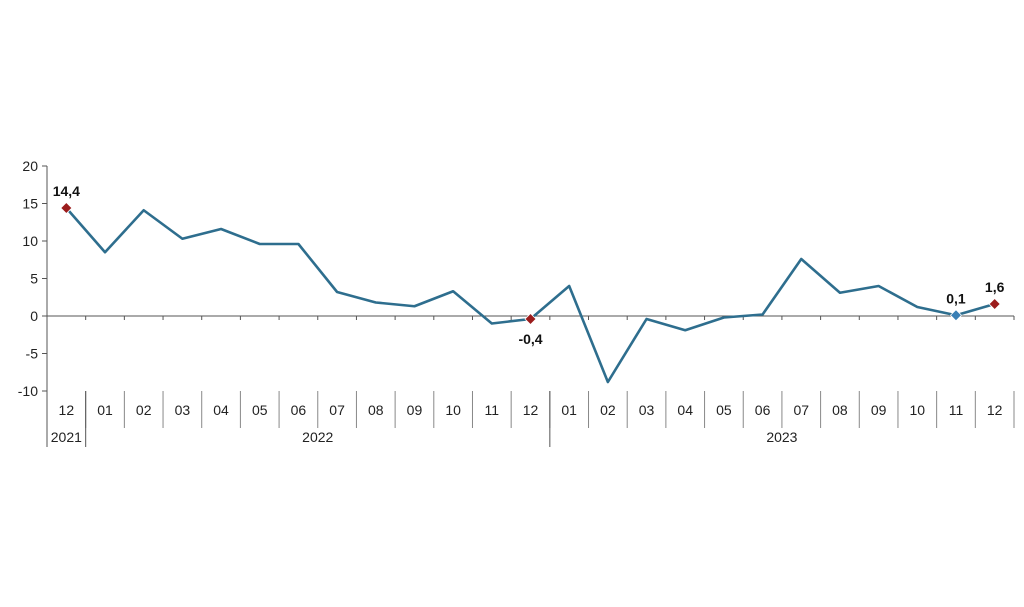  Describe the element at coordinates (66, 437) in the screenshot. I see `year-label: 2021` at that location.